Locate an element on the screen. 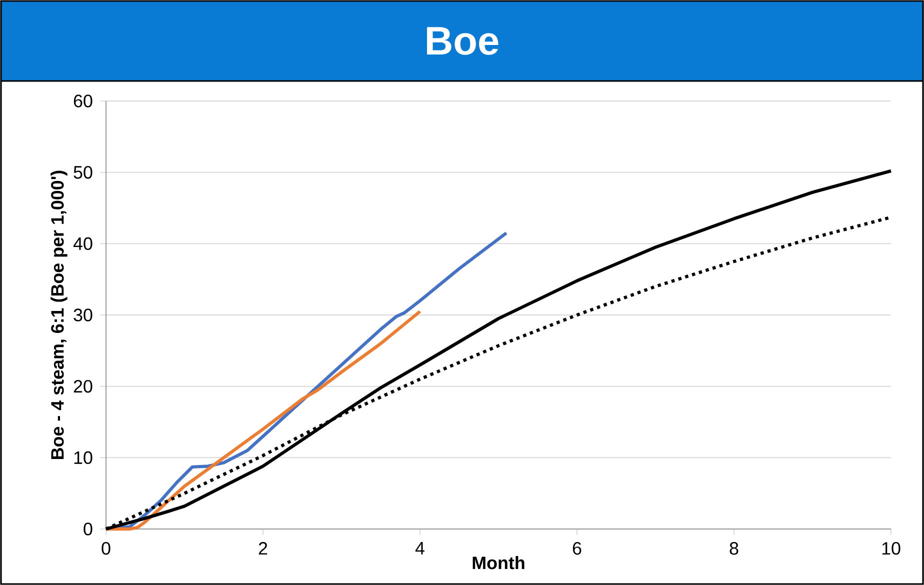 The image size is (924, 585). x-tick-label: 4 is located at coordinates (419, 548).